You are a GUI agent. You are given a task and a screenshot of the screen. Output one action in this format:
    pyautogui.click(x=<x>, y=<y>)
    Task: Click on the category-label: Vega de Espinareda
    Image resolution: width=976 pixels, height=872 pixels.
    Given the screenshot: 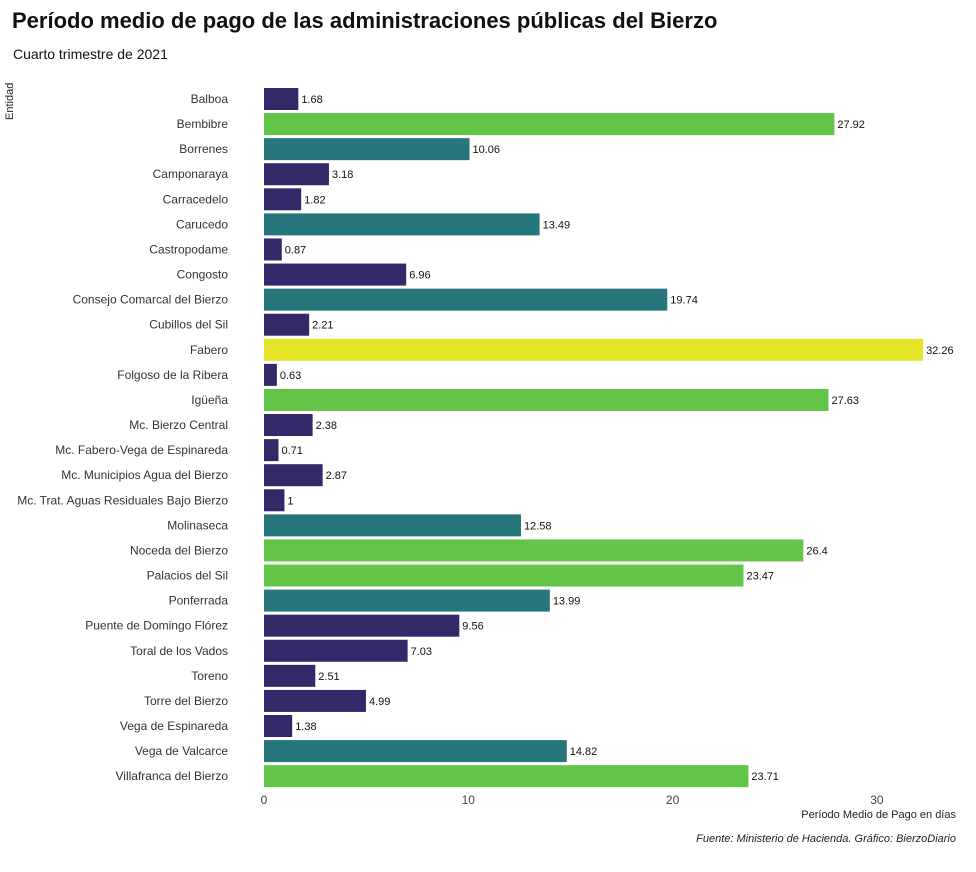 What is the action you would take?
    pyautogui.click(x=174, y=726)
    